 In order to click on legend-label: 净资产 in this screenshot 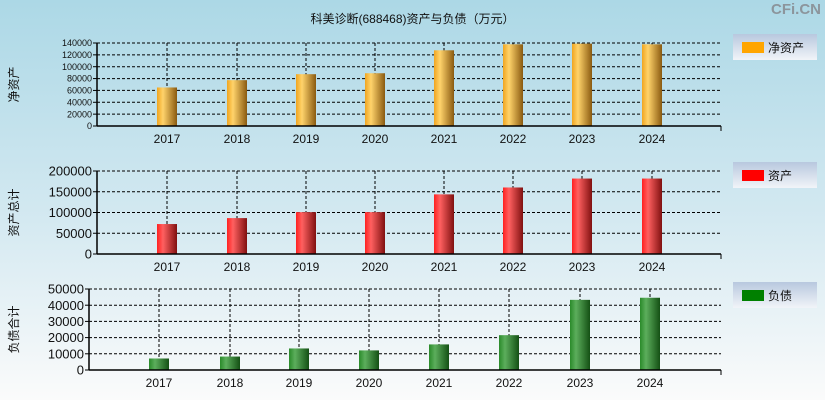, I will do `click(786, 47)`.